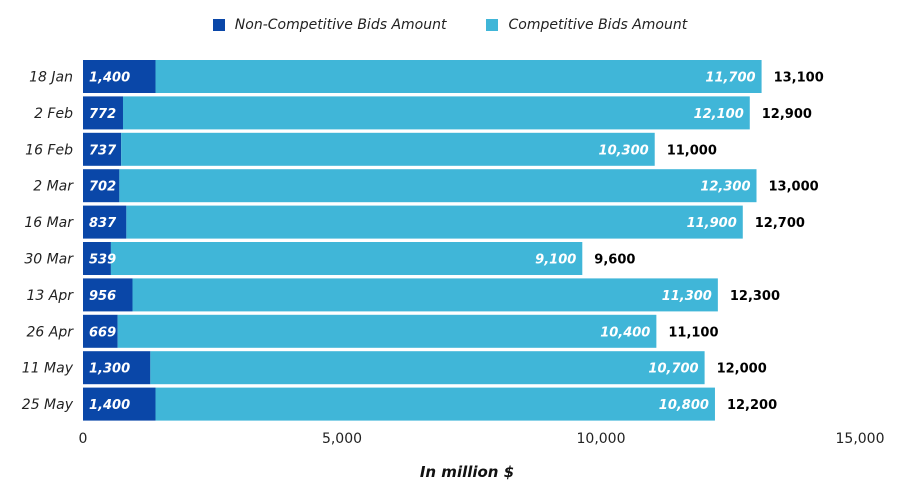 This screenshot has height=500, width=900. Describe the element at coordinates (49, 150) in the screenshot. I see `category-label: 16 Feb` at that location.